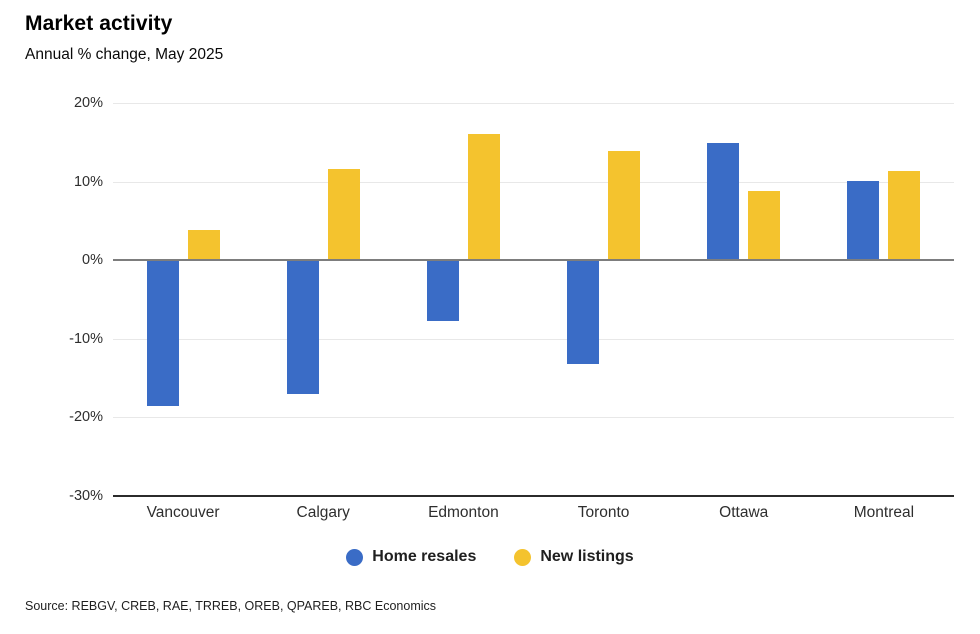 The height and width of the screenshot is (634, 980). I want to click on bar-new-listings-toronto, so click(624, 205).